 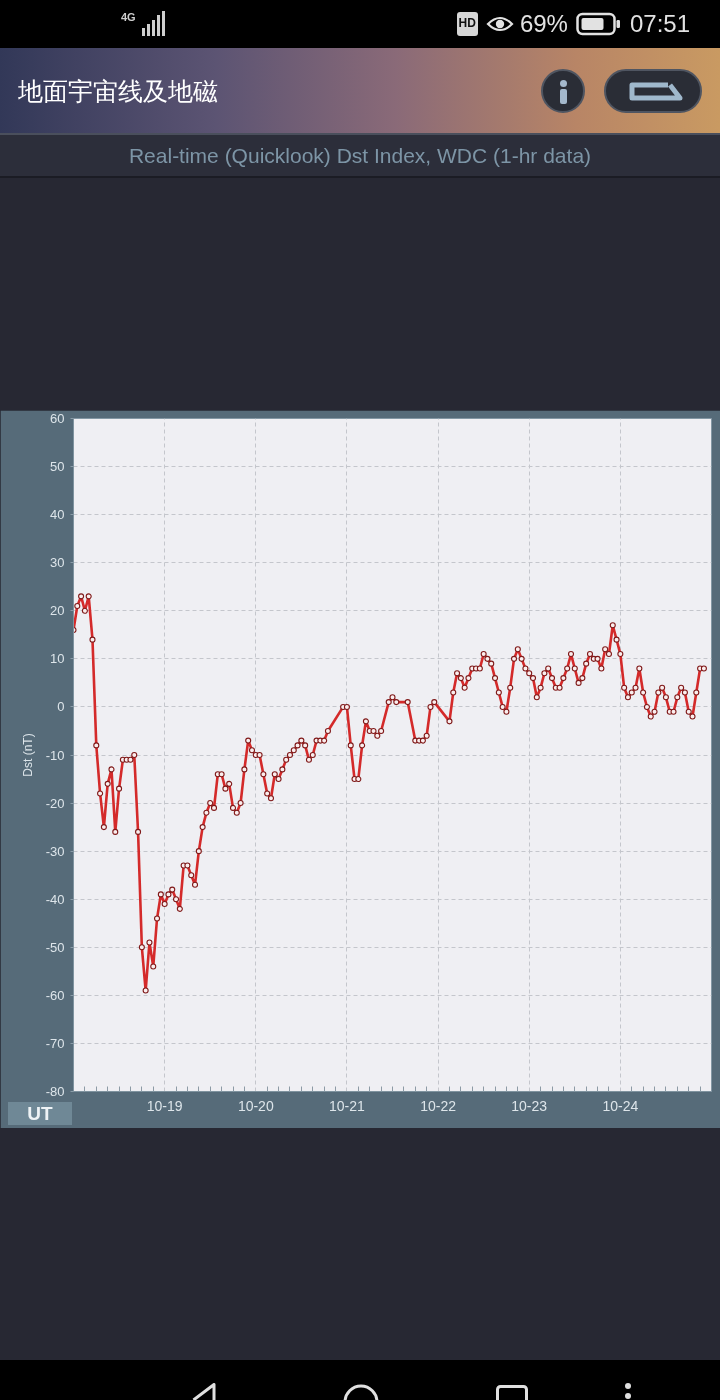 I want to click on y-tick-label: -10, so click(x=55, y=755).